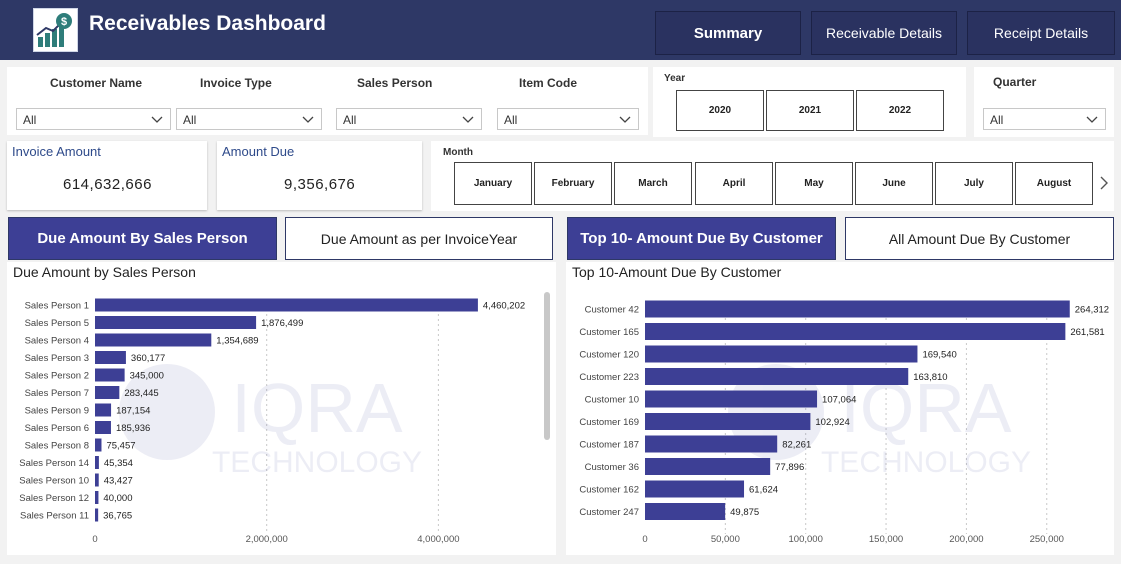  Describe the element at coordinates (350, 120) in the screenshot. I see `sales-person-value: All` at that location.